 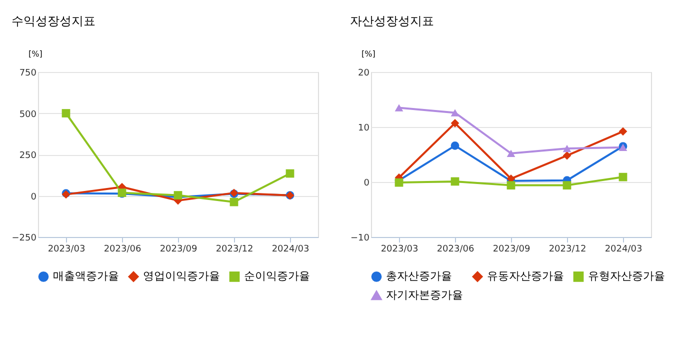 I want to click on legend-label: 유형자산증가율, so click(x=626, y=276).